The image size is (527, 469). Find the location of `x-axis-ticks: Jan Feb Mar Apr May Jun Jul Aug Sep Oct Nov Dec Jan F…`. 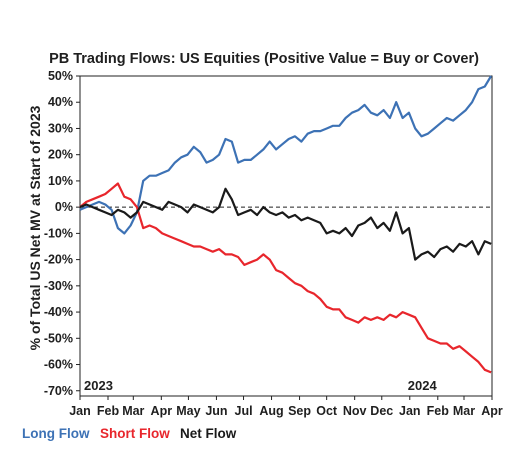

x-axis-ticks: Jan Feb Mar Apr May Jun Jul Aug Sep Oct Nov Dec Jan F… is located at coordinates (286, 407).